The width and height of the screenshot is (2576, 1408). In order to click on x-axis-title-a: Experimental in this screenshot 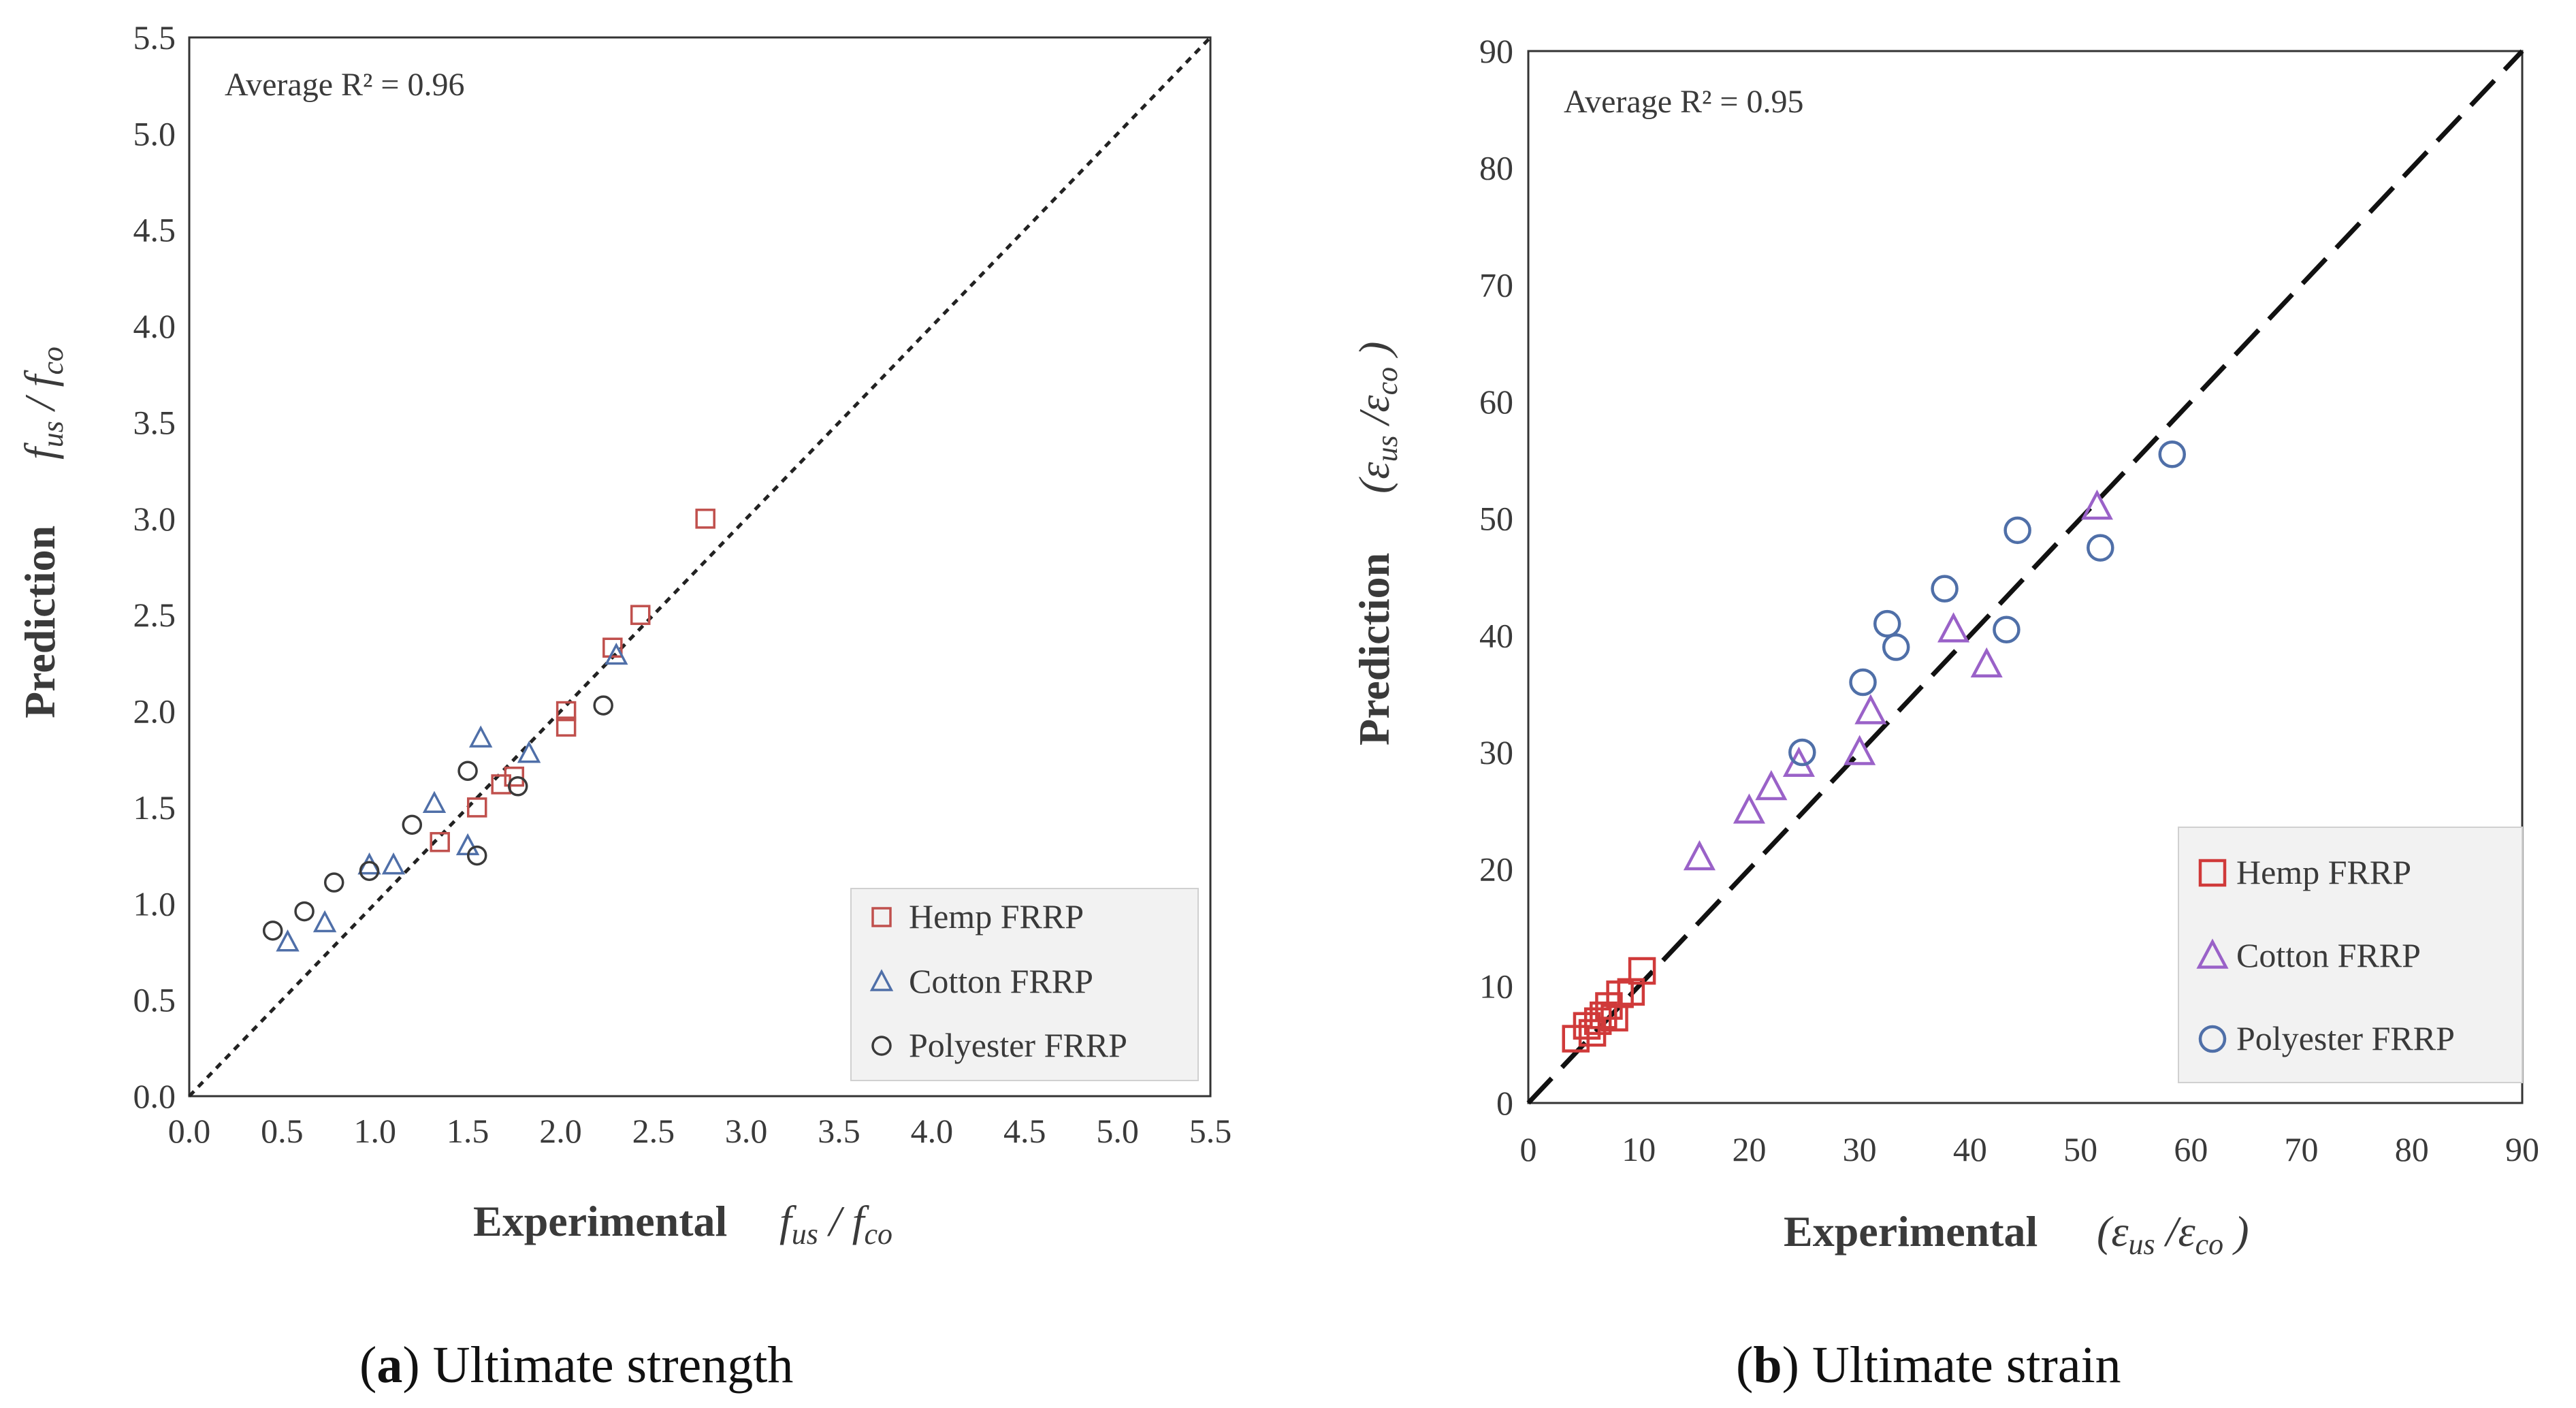, I will do `click(600, 1221)`.